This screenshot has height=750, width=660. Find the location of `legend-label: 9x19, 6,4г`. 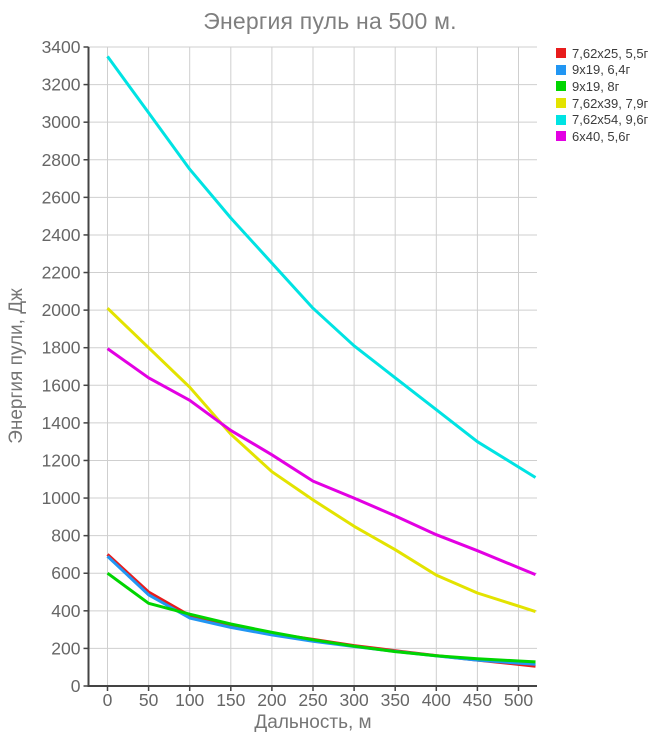

legend-label: 9x19, 6,4г is located at coordinates (601, 70).